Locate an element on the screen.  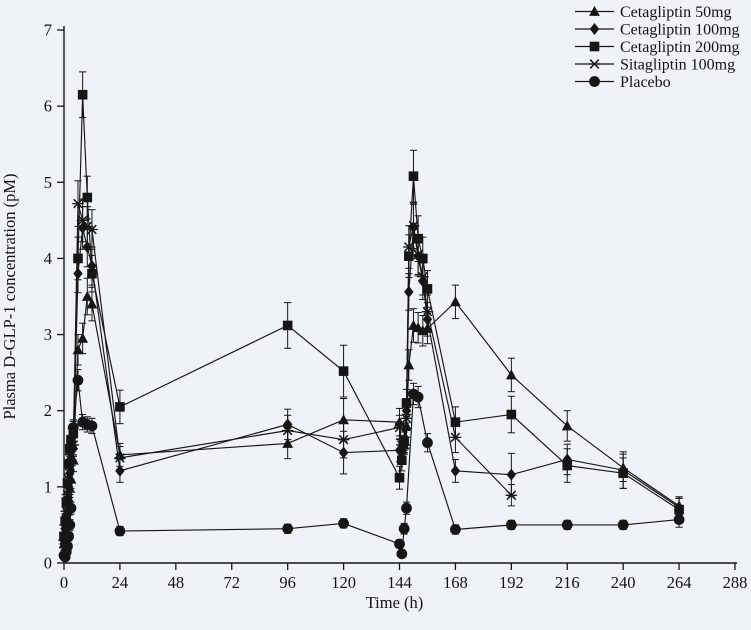
x-tick-label: 24 is located at coordinates (120, 582).